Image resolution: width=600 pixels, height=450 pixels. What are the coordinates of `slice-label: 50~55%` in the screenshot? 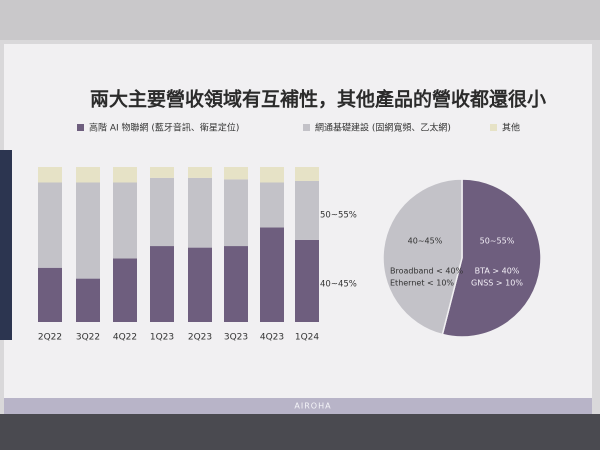 It's located at (497, 241).